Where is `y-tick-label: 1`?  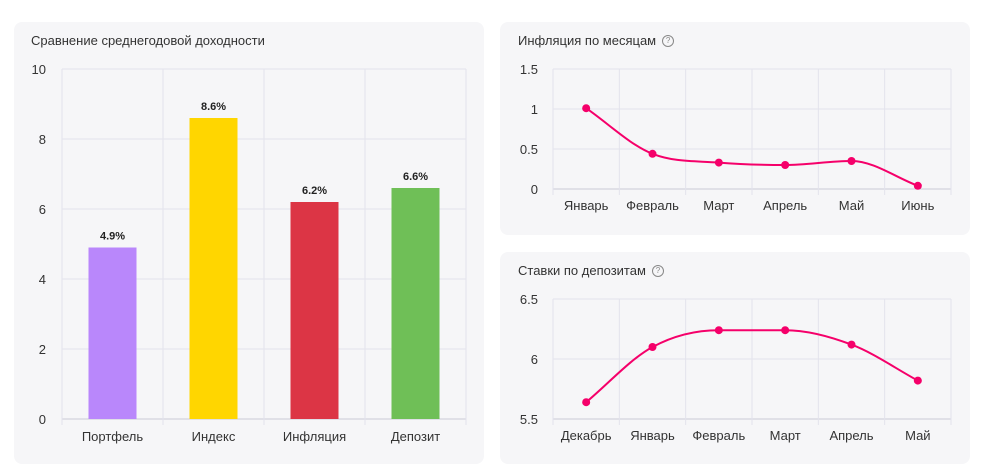 y-tick-label: 1 is located at coordinates (534, 109).